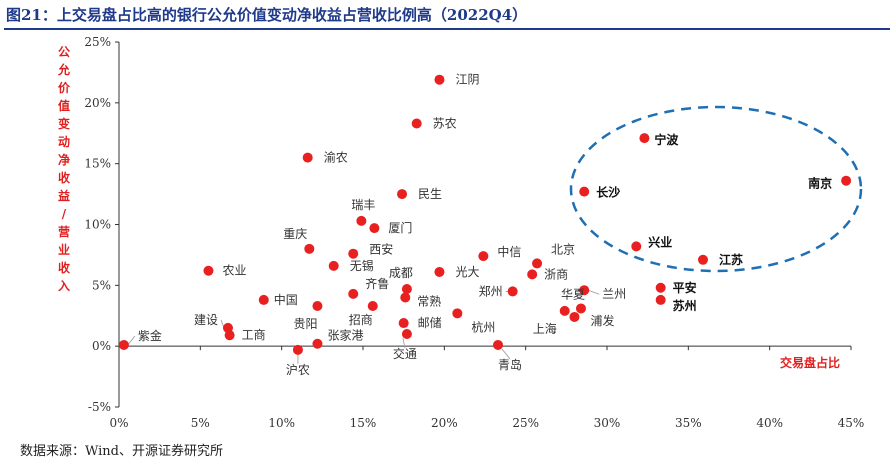  I want to click on point-label: 瑞丰, so click(363, 205).